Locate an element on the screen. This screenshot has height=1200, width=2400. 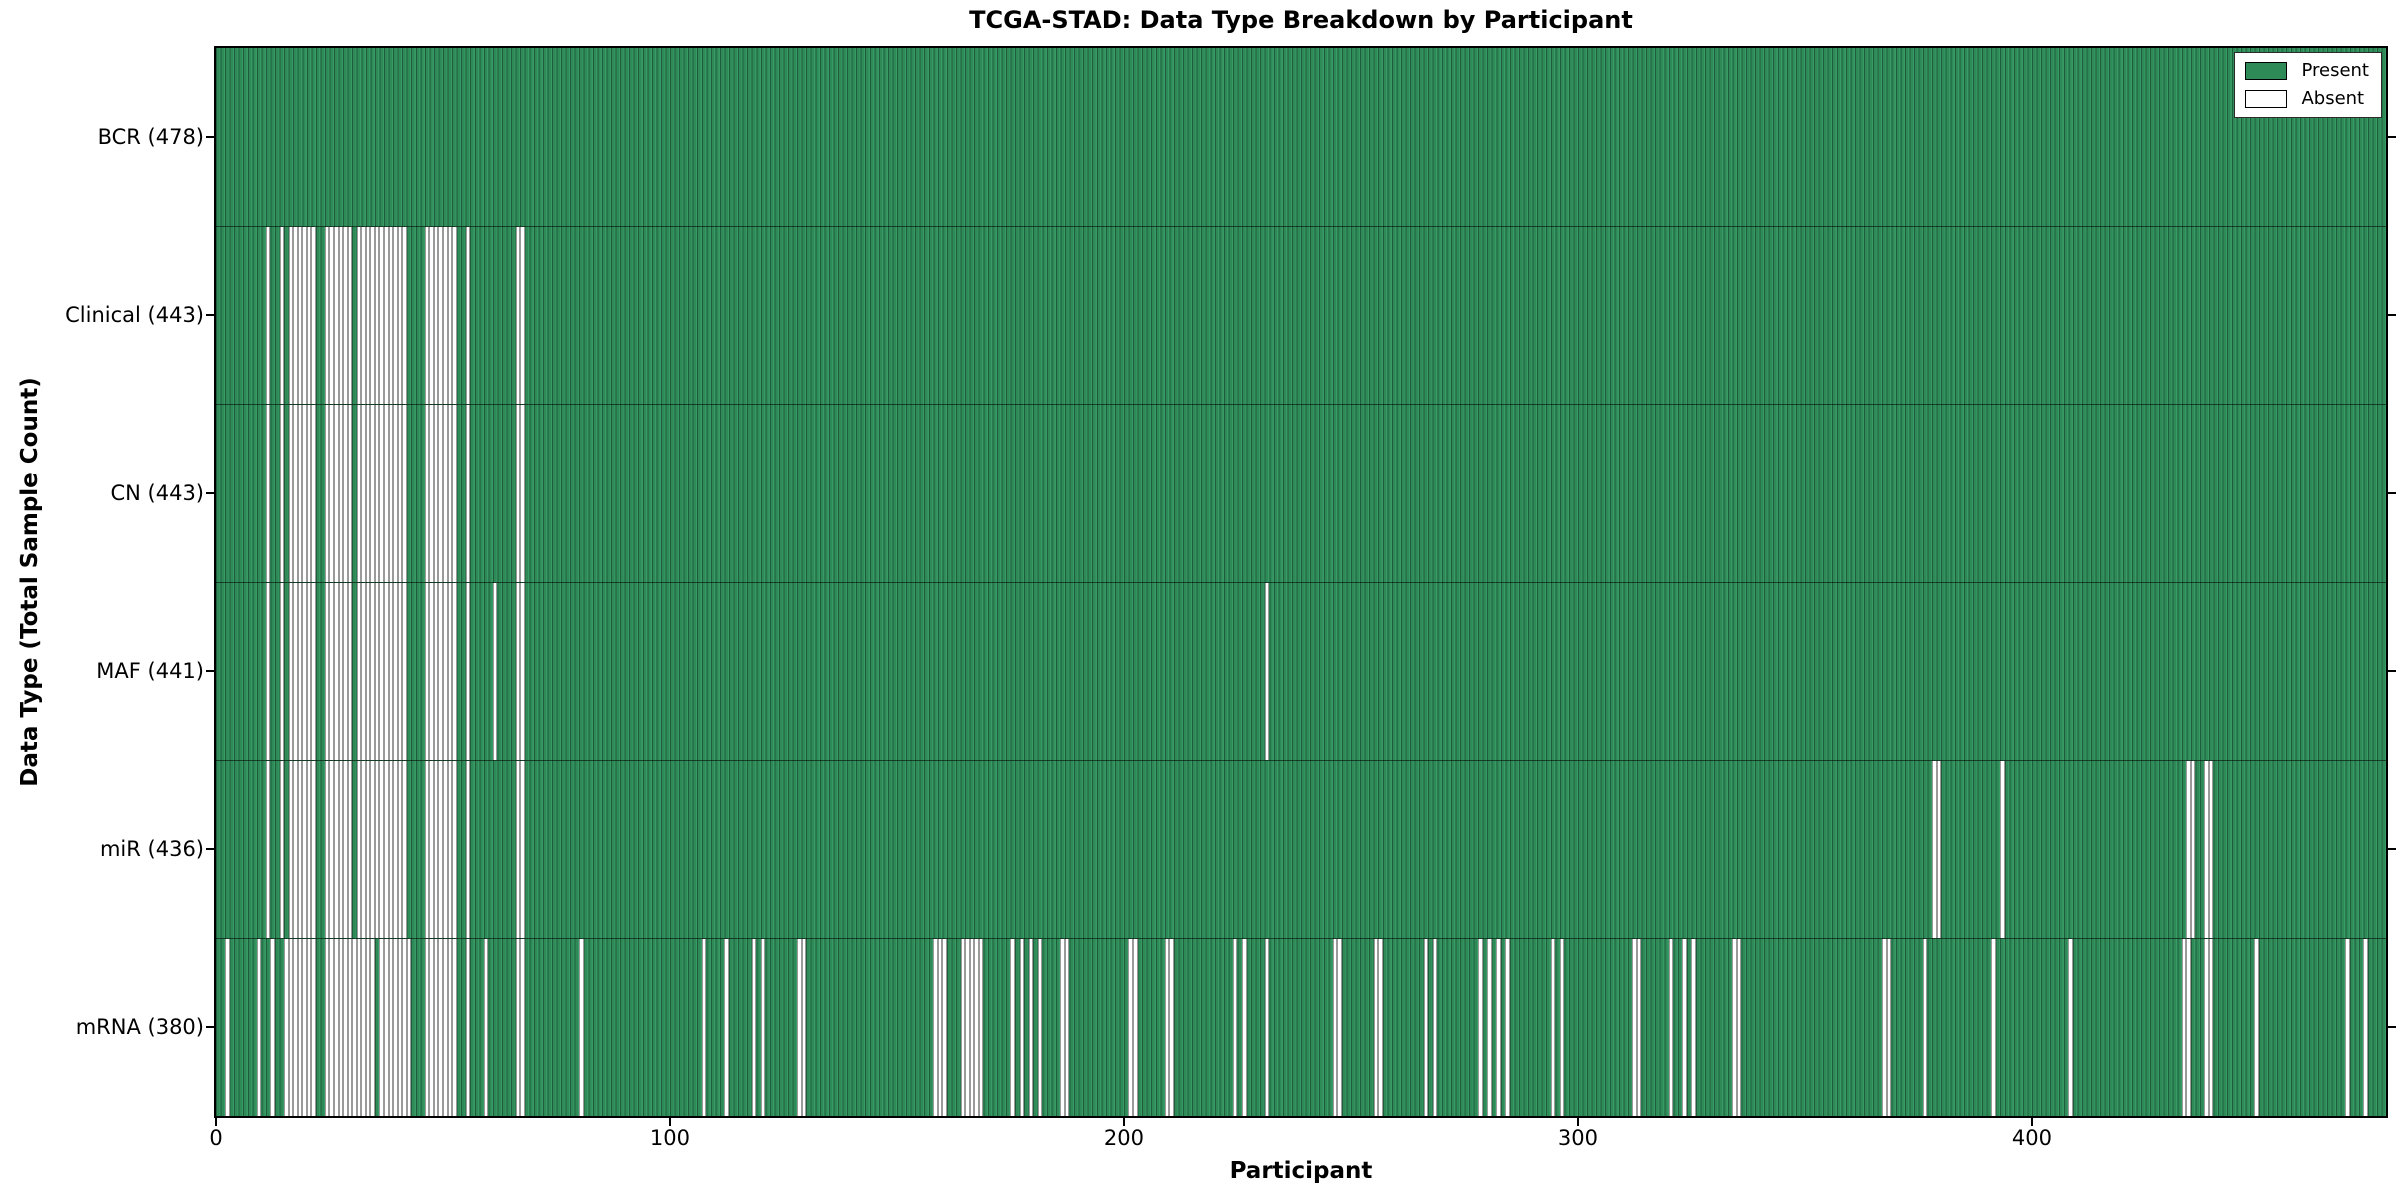
legend: Present Absent is located at coordinates (2308, 85).